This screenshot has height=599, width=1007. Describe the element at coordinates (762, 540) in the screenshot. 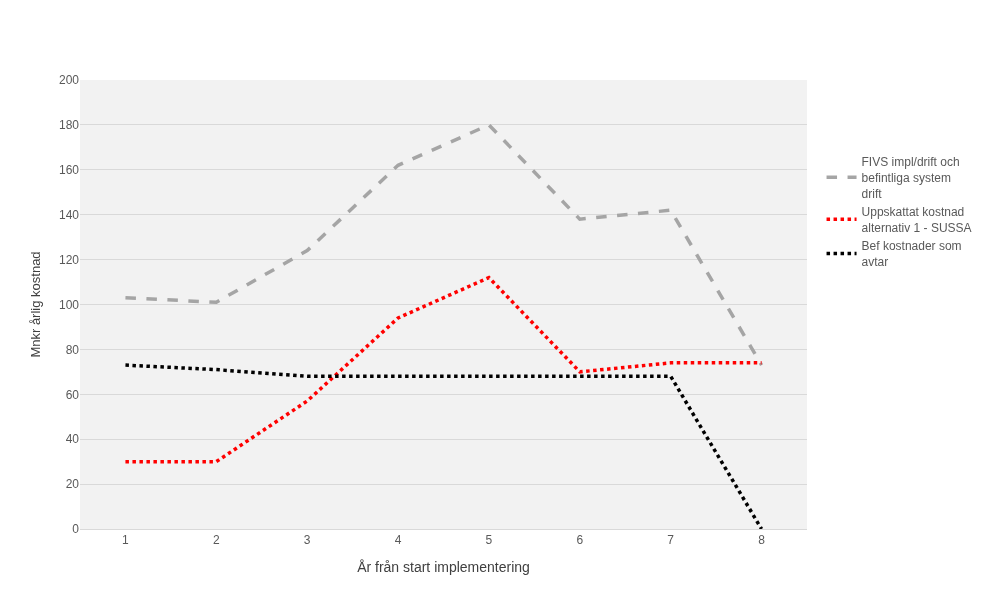

I see `x-tick-label: 8` at that location.